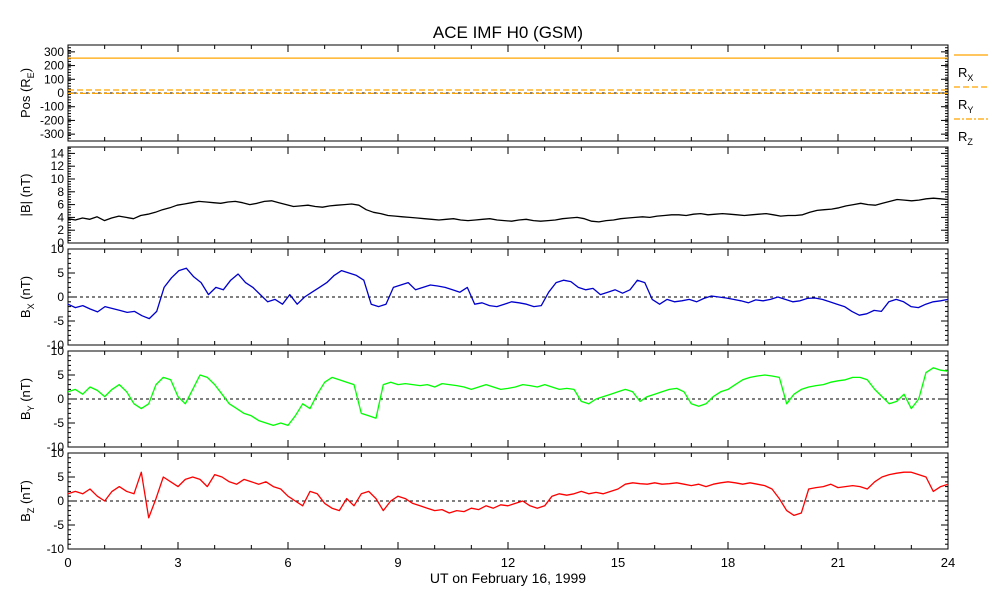 The image size is (993, 600). Describe the element at coordinates (58, 153) in the screenshot. I see `y-tick-label: 14` at that location.